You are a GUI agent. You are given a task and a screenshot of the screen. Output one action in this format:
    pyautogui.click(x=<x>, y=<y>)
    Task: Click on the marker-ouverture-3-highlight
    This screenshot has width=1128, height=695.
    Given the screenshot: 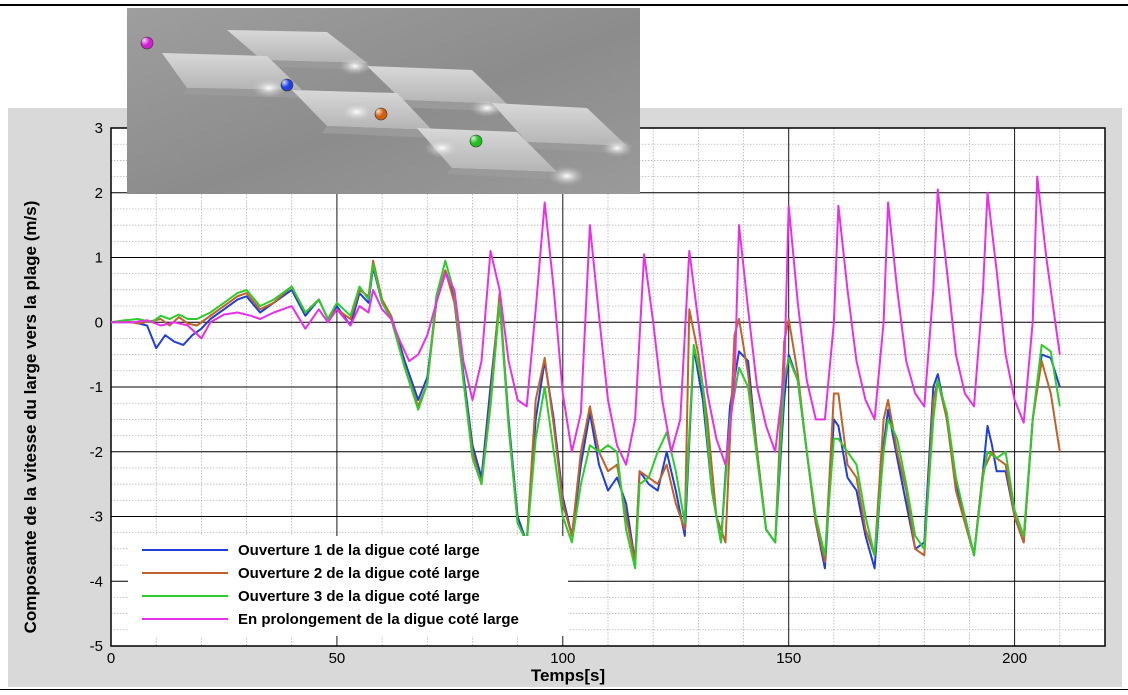 What is the action you would take?
    pyautogui.click(x=474, y=139)
    